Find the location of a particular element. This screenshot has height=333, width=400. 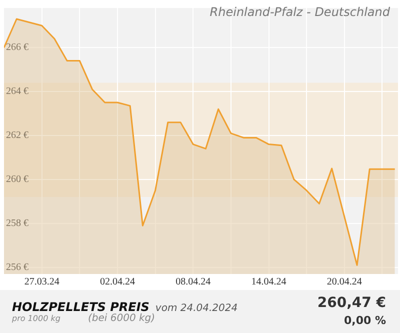

text: HOLZPELLETS PREIS is located at coordinates (81, 307).